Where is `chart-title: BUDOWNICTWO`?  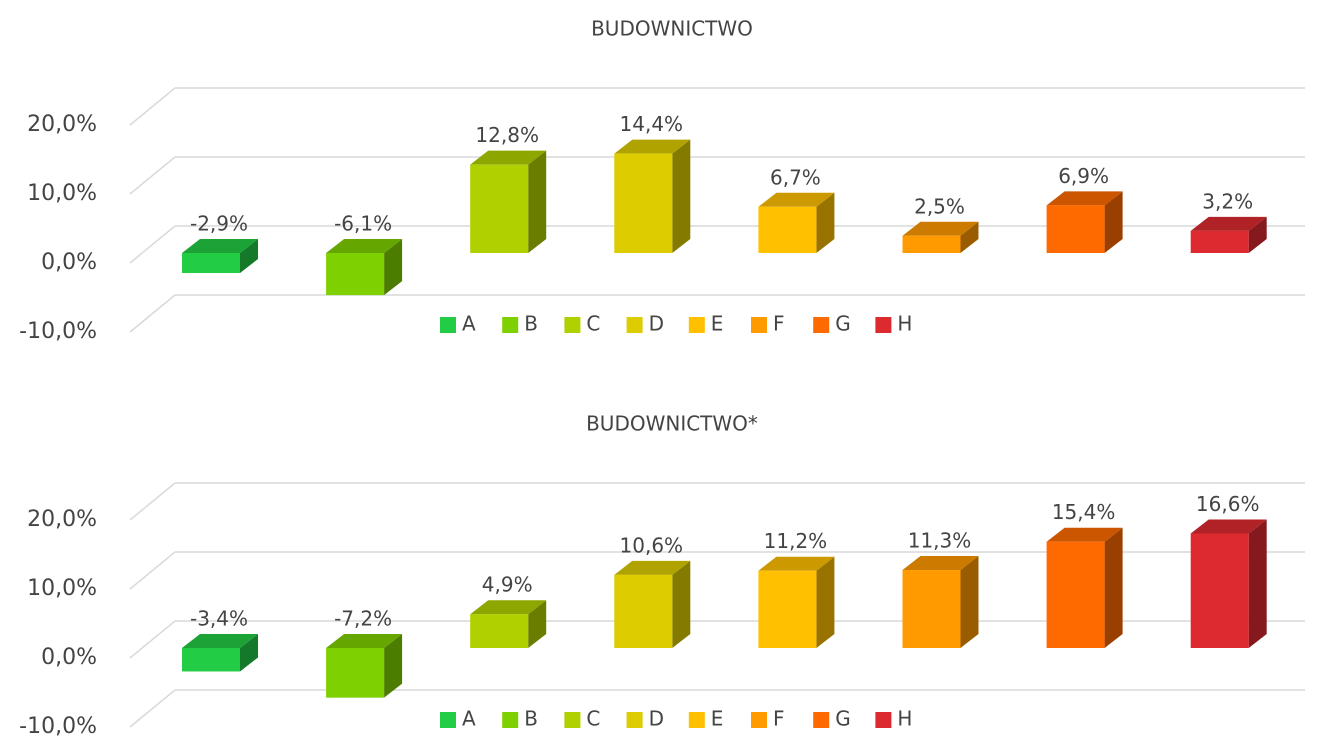
chart-title: BUDOWNICTWO is located at coordinates (672, 29).